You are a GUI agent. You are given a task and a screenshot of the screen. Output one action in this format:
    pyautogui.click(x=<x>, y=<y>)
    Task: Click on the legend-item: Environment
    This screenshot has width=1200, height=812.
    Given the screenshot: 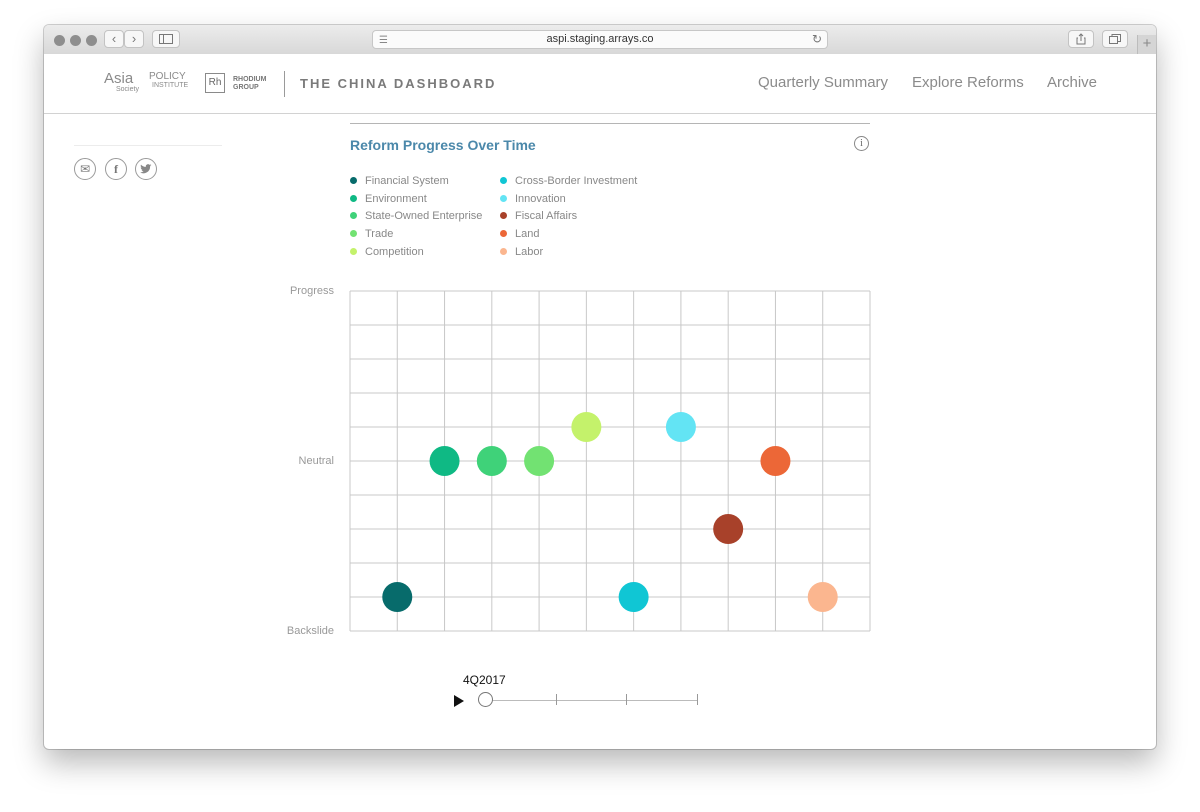 What is the action you would take?
    pyautogui.click(x=388, y=199)
    